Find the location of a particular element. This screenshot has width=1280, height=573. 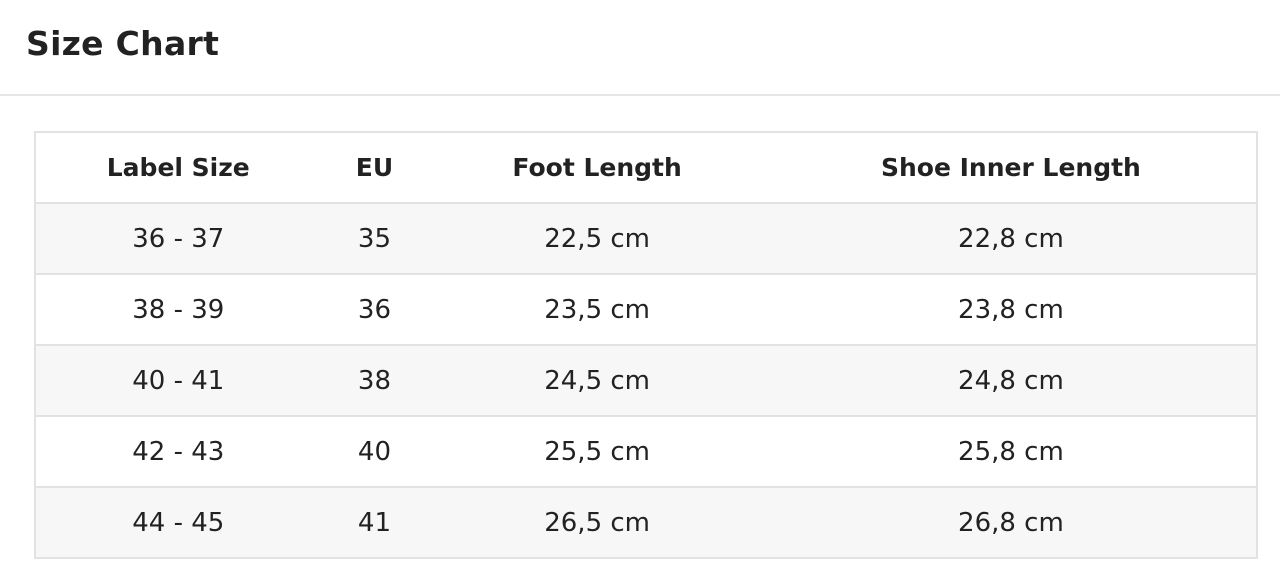

cell-label-size: 36 - 37 is located at coordinates (178, 239).